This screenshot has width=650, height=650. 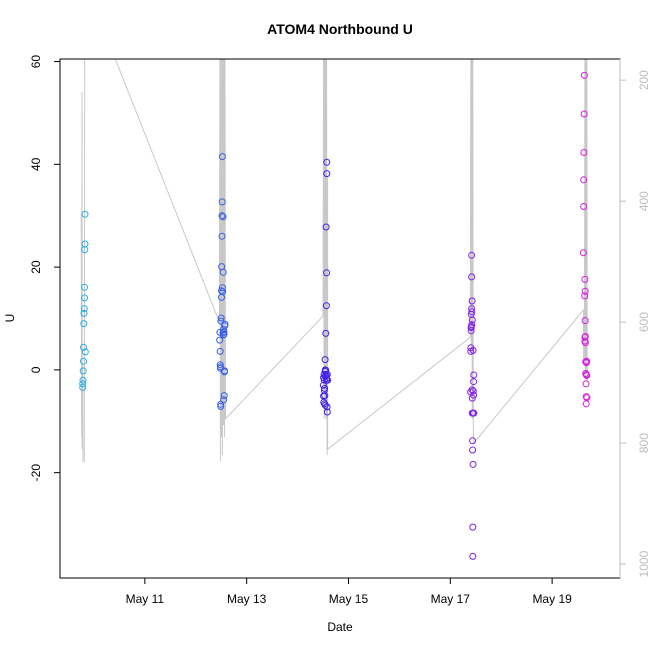 What do you see at coordinates (643, 80) in the screenshot?
I see `y2-tick-label: 200` at bounding box center [643, 80].